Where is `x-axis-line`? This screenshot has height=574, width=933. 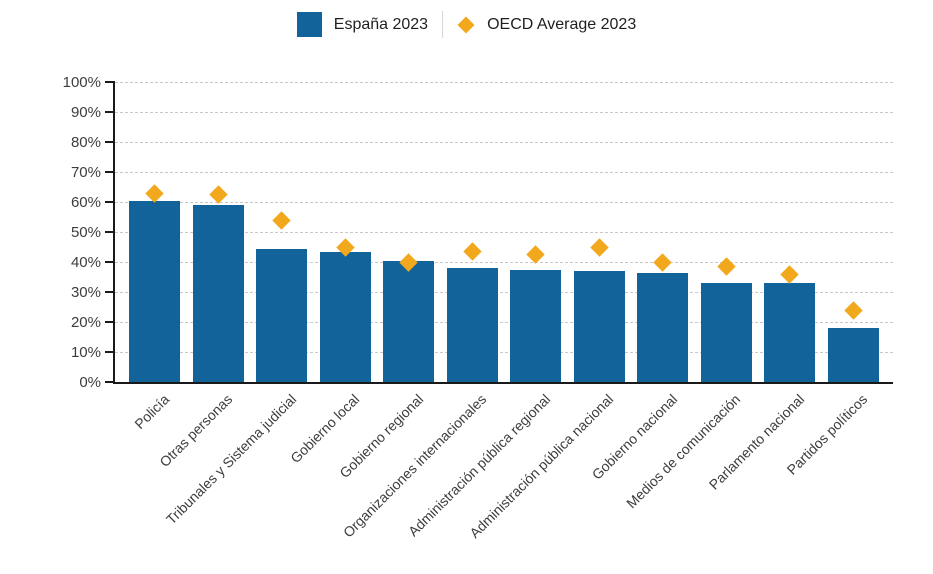 x-axis-line is located at coordinates (503, 383).